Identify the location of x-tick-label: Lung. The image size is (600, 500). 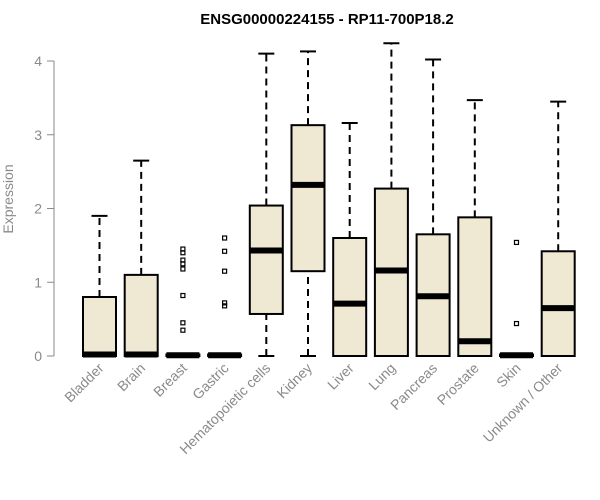
(381, 376).